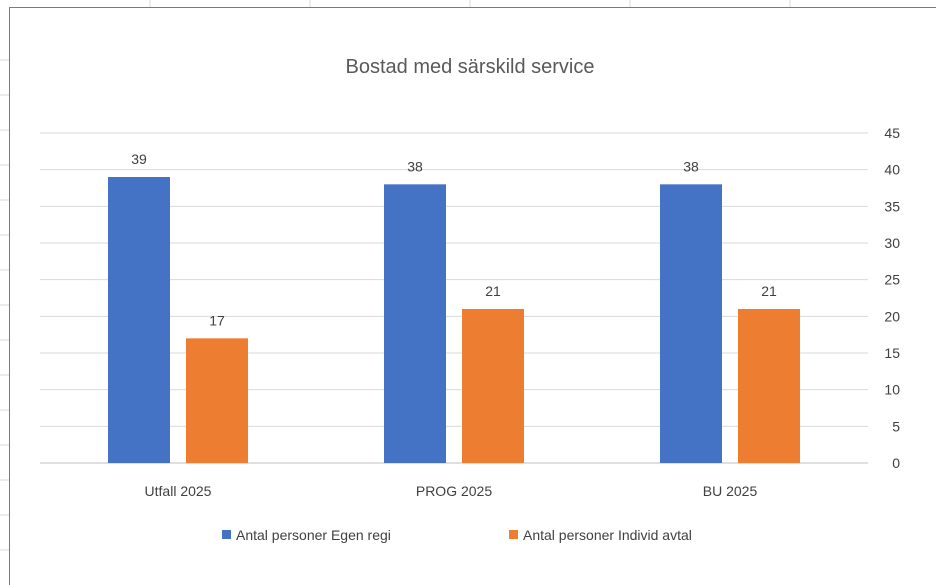 This screenshot has height=585, width=936. I want to click on y-tick-label: 5, so click(896, 426).